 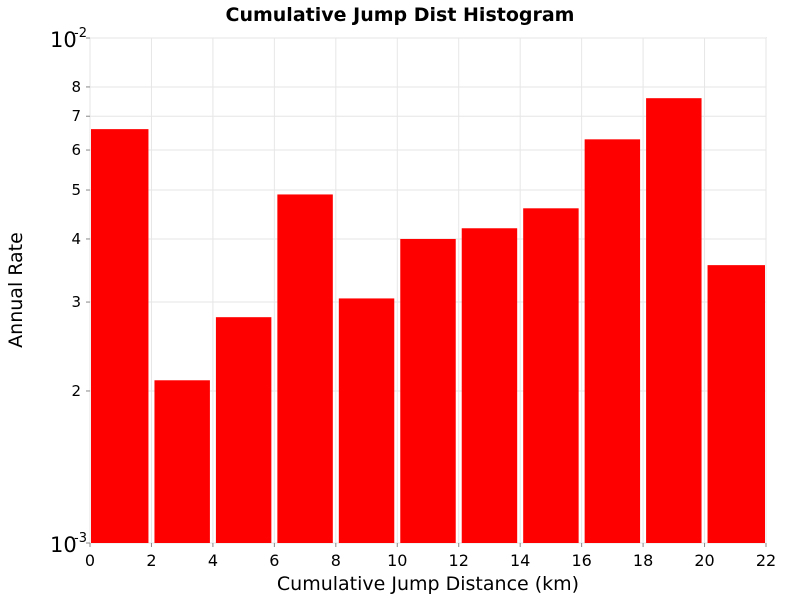 What do you see at coordinates (397, 560) in the screenshot?
I see `x-tick-label-5: 10` at bounding box center [397, 560].